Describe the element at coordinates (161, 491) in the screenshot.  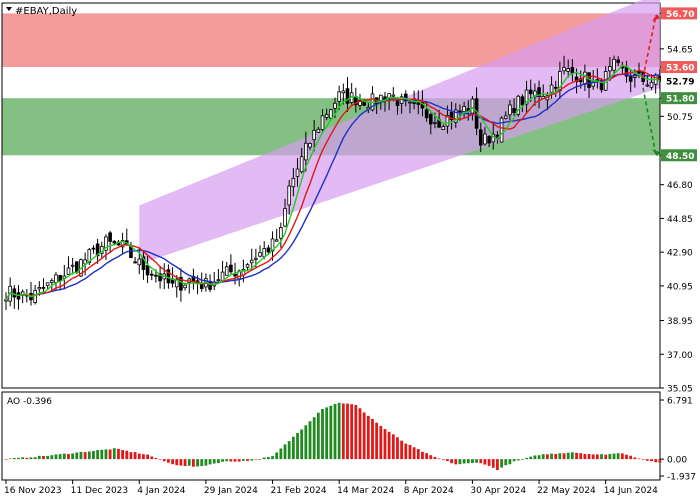
I see `date-tick-label: 4 Jan 2024` at that location.